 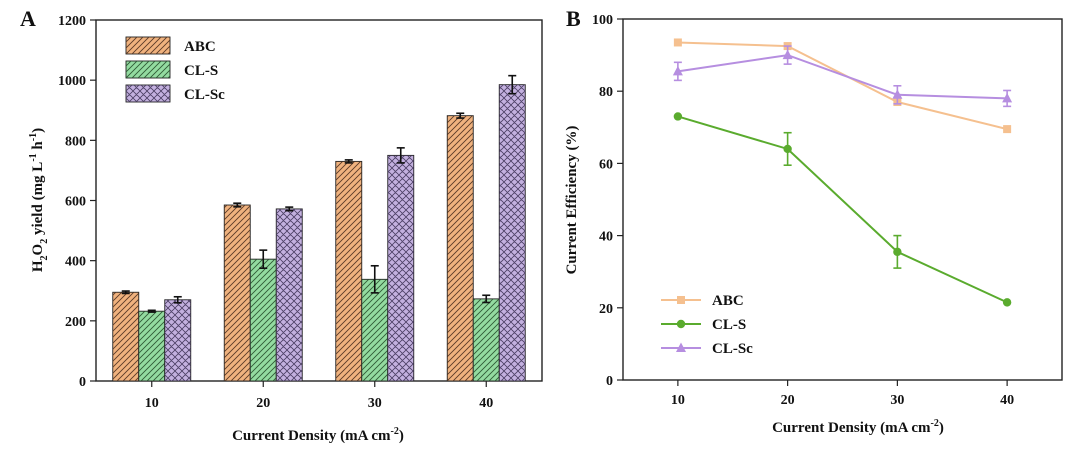 I want to click on panel-b-legend: ABC CL-S CL-Sc, so click(x=707, y=325).